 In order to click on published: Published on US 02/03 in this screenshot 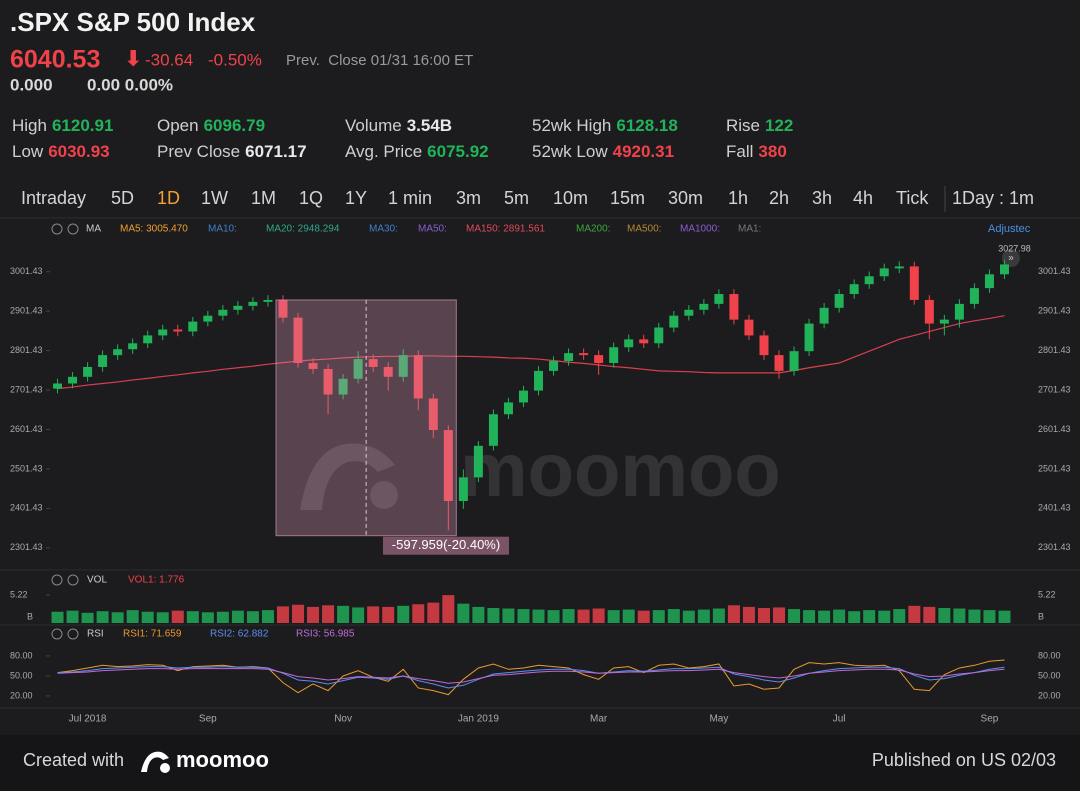, I will do `click(964, 760)`.